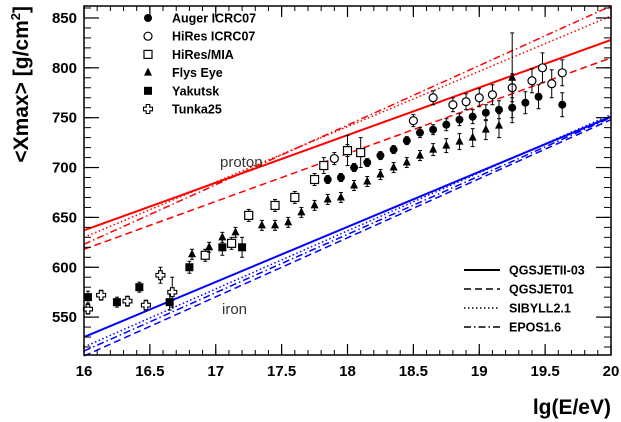 The height and width of the screenshot is (422, 621). I want to click on y-axis-title-end: ], so click(21, 9).